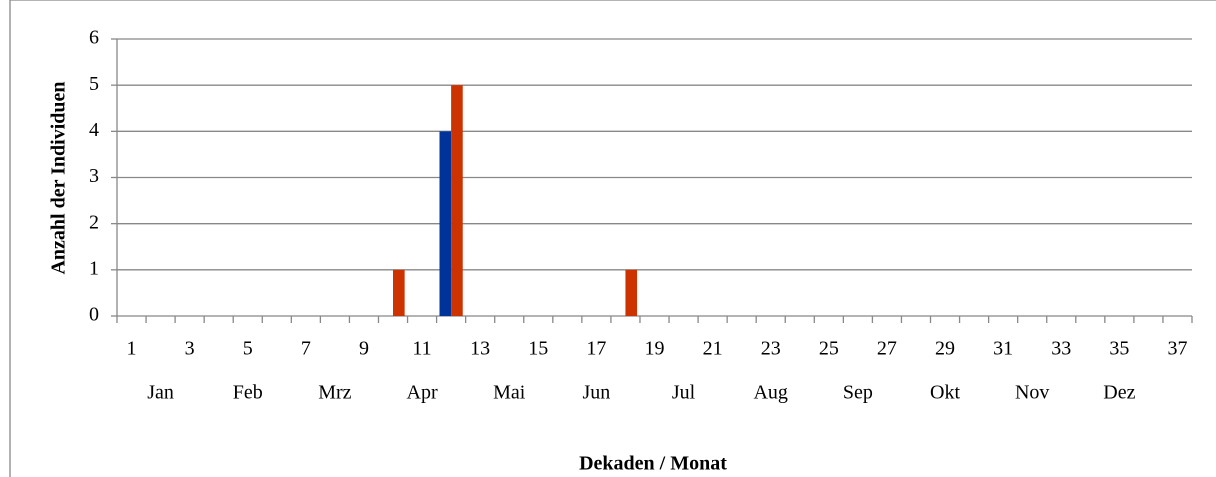  Describe the element at coordinates (1177, 349) in the screenshot. I see `x-tick-label: 37` at that location.